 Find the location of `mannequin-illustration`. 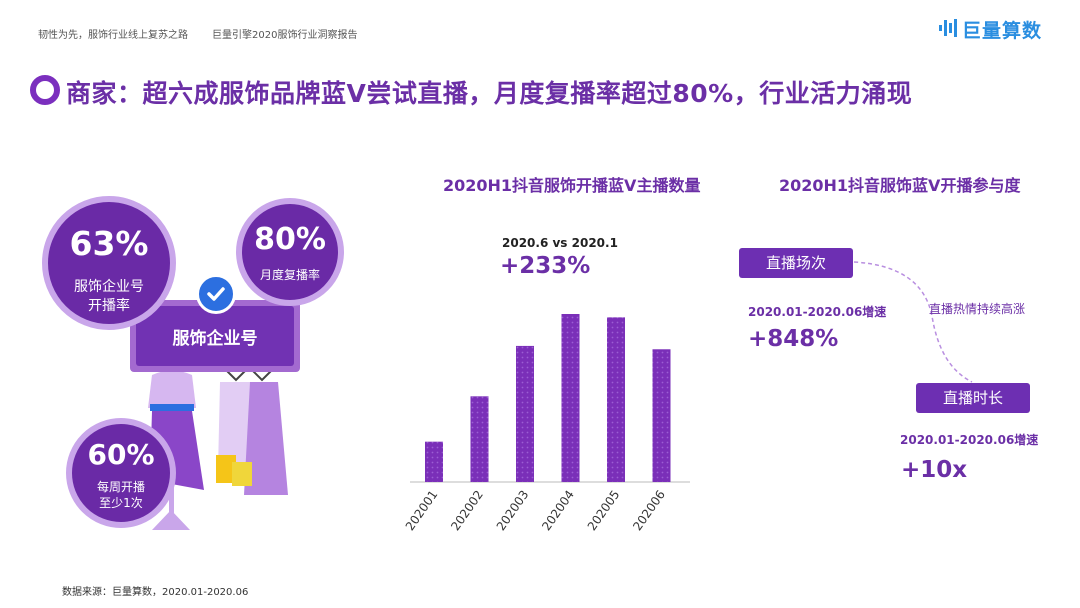

mannequin-illustration is located at coordinates (217, 435).